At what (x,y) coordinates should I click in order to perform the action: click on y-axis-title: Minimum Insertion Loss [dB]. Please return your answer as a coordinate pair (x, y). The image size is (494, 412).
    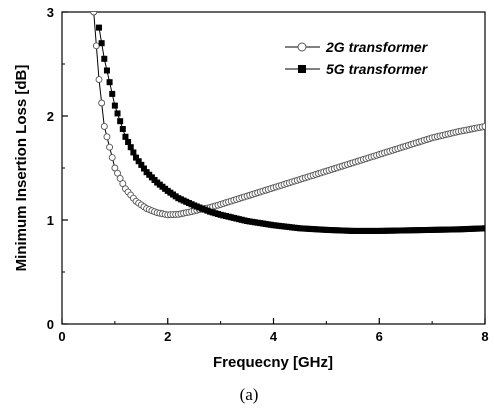
    Looking at the image, I should click on (21, 168).